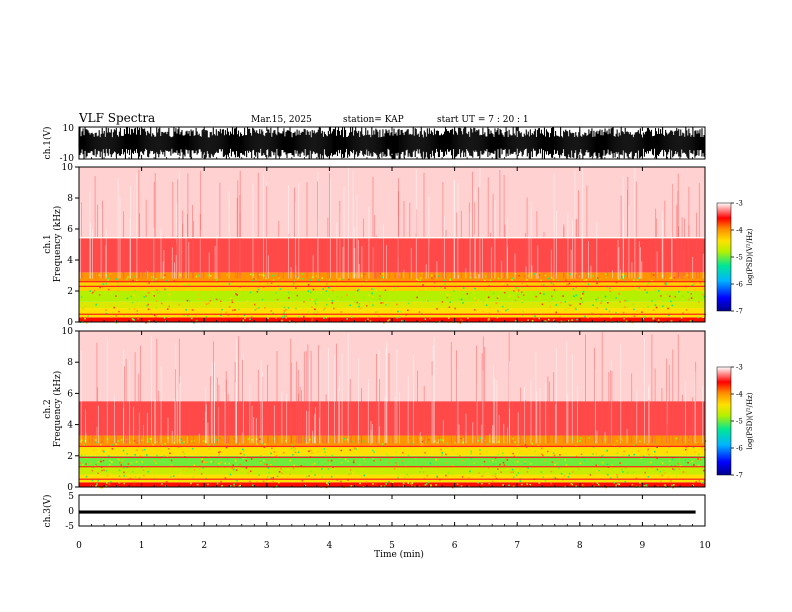 This screenshot has height=612, width=792. What do you see at coordinates (79, 546) in the screenshot?
I see `time-tick-label: 0` at bounding box center [79, 546].